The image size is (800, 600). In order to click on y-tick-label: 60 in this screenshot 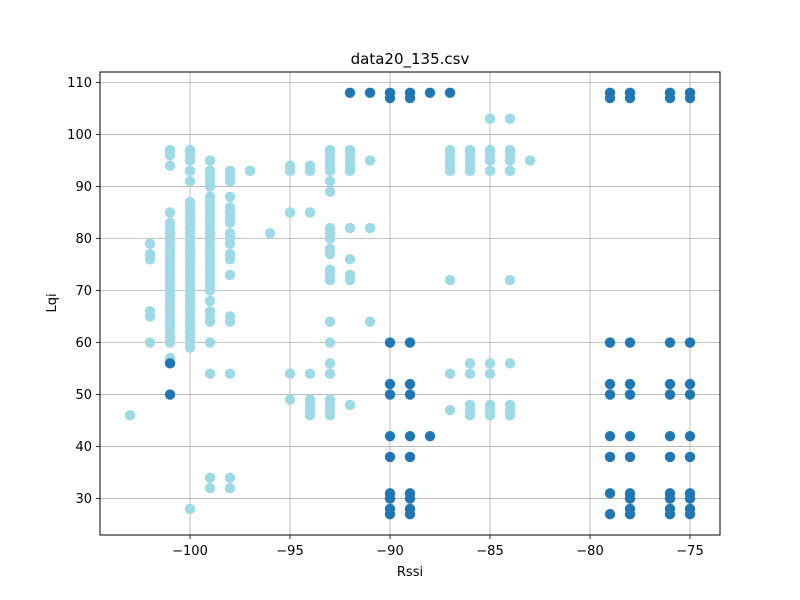, I will do `click(83, 343)`.